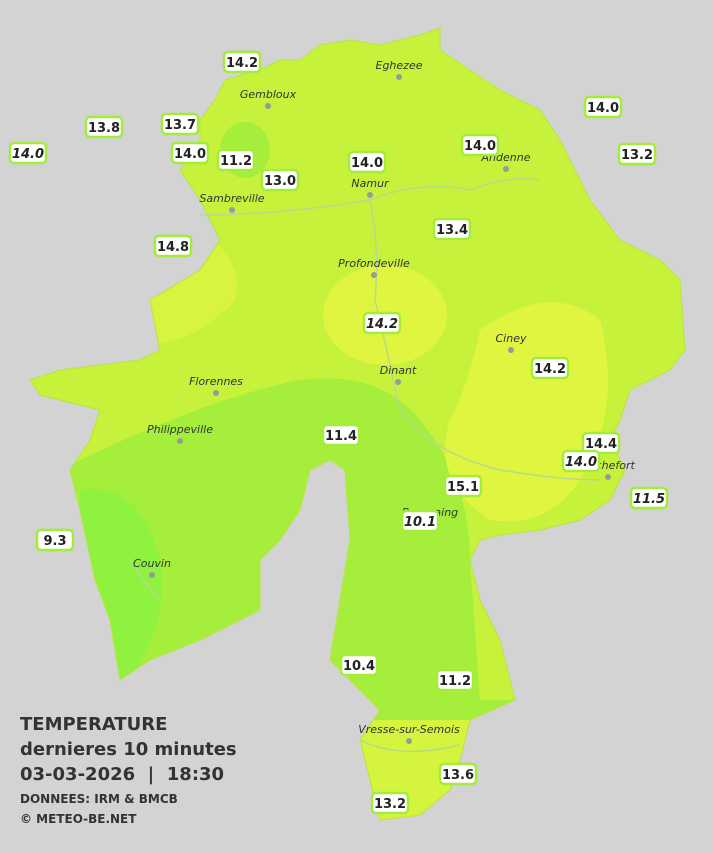  I want to click on station-value: 11.5, so click(649, 499).